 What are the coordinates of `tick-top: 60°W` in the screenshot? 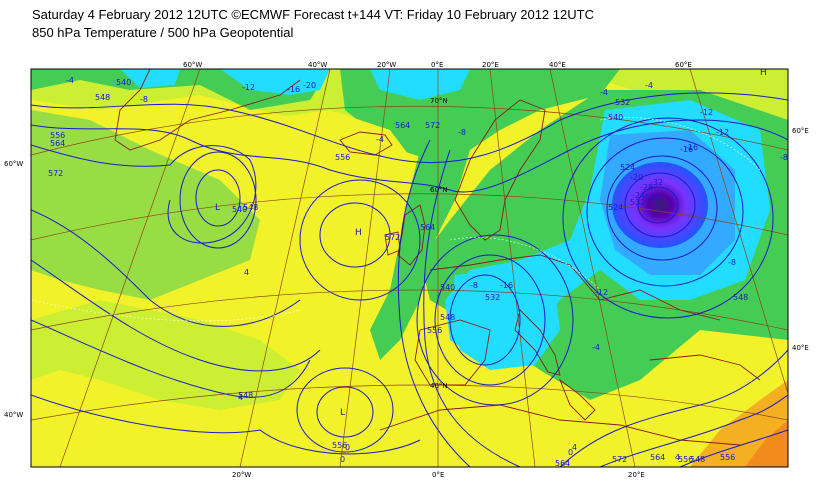 It's located at (192, 65).